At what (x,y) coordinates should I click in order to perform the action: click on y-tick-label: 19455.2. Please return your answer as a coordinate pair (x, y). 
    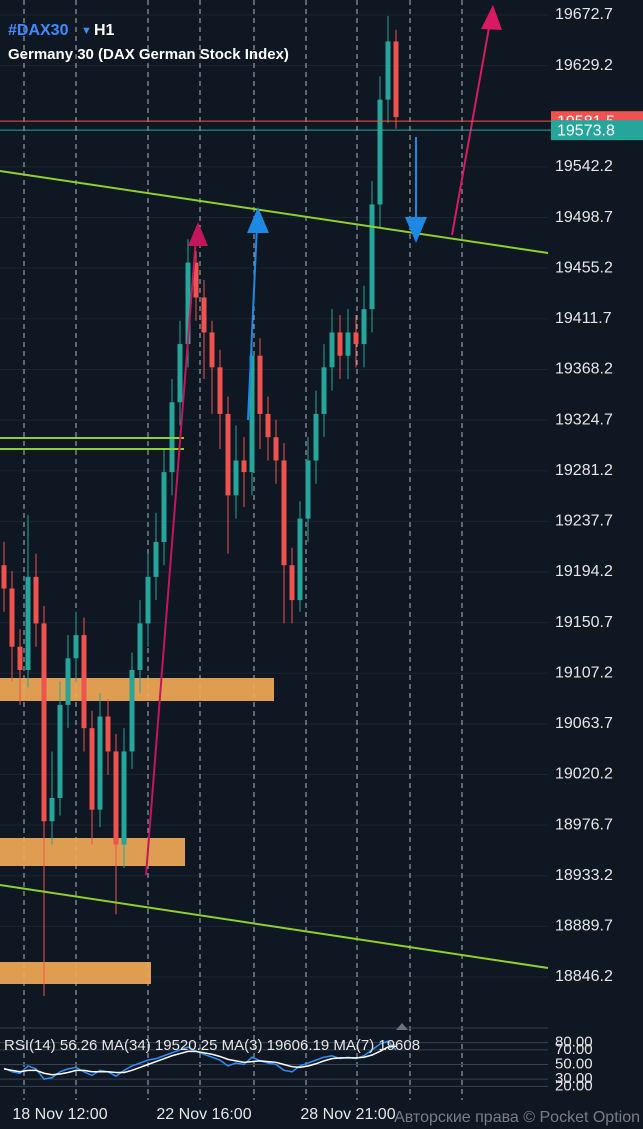
    Looking at the image, I should click on (584, 267).